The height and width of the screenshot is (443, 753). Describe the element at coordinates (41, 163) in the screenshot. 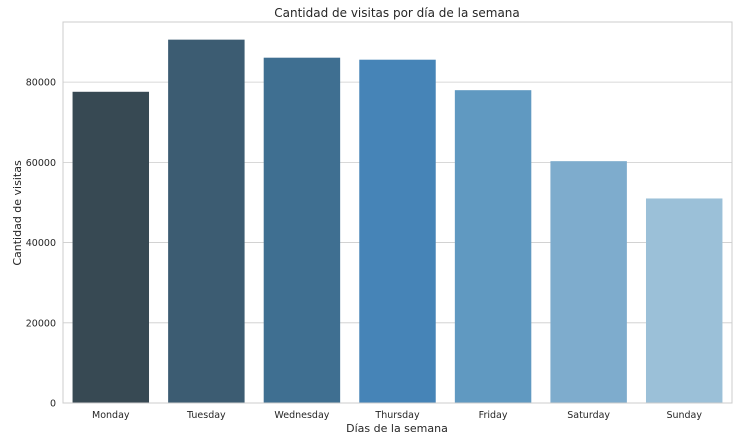

I see `y-tick-label: 60000` at that location.